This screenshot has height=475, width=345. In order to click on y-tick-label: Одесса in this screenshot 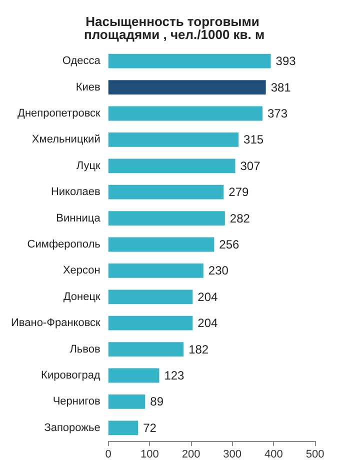, I will do `click(82, 61)`.